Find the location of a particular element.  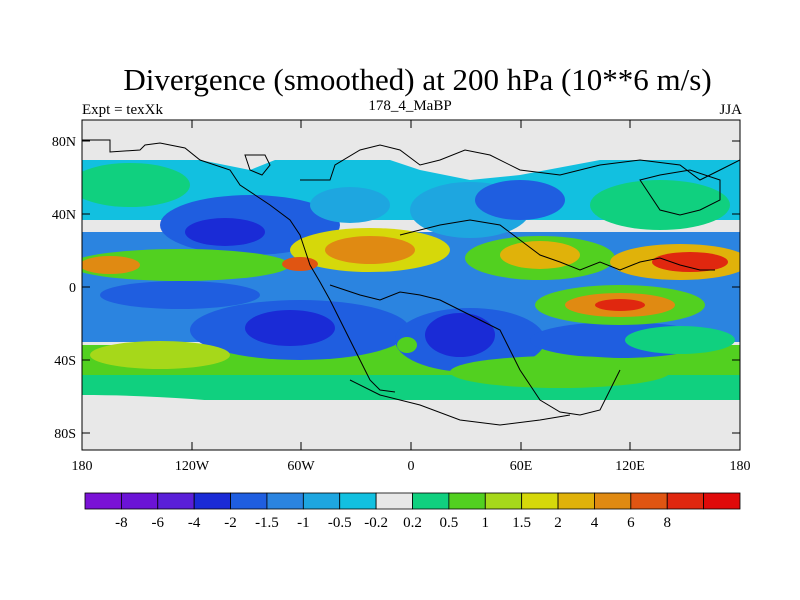

colorbar-label: 4 is located at coordinates (595, 523).